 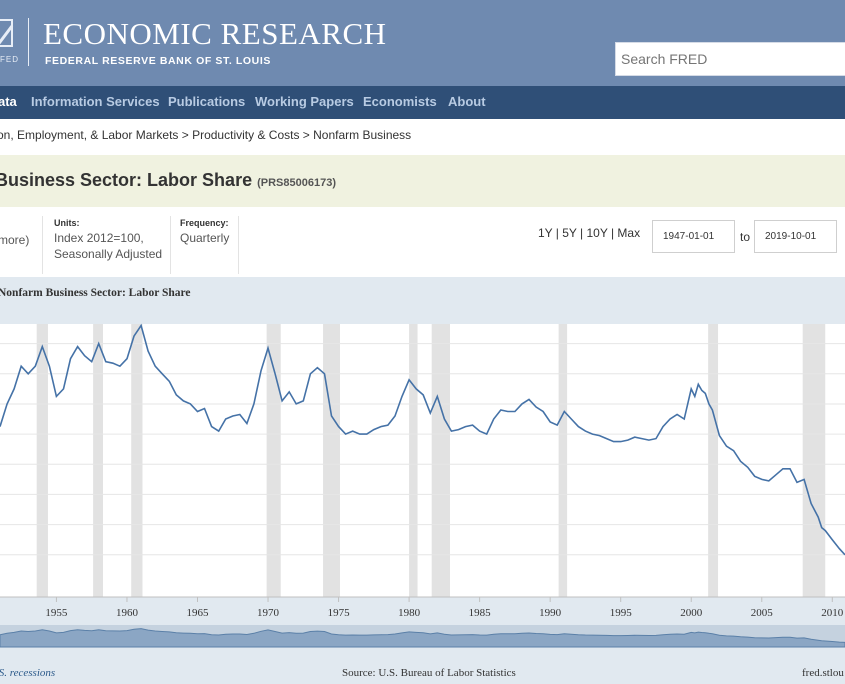 I want to click on navigator, so click(x=422, y=636).